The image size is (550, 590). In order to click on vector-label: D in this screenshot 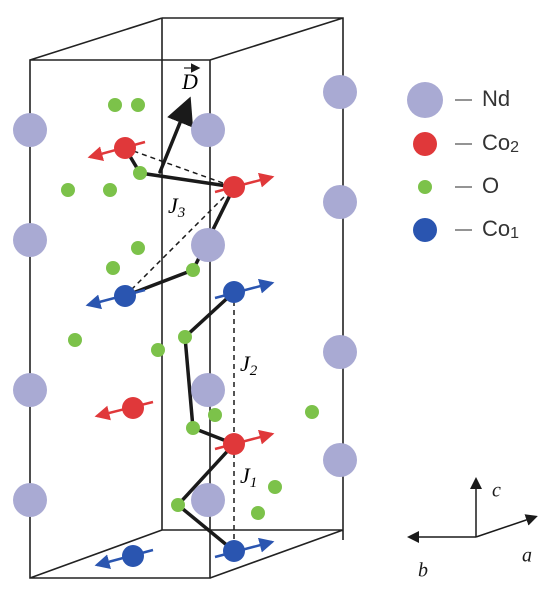, I will do `click(191, 78)`.